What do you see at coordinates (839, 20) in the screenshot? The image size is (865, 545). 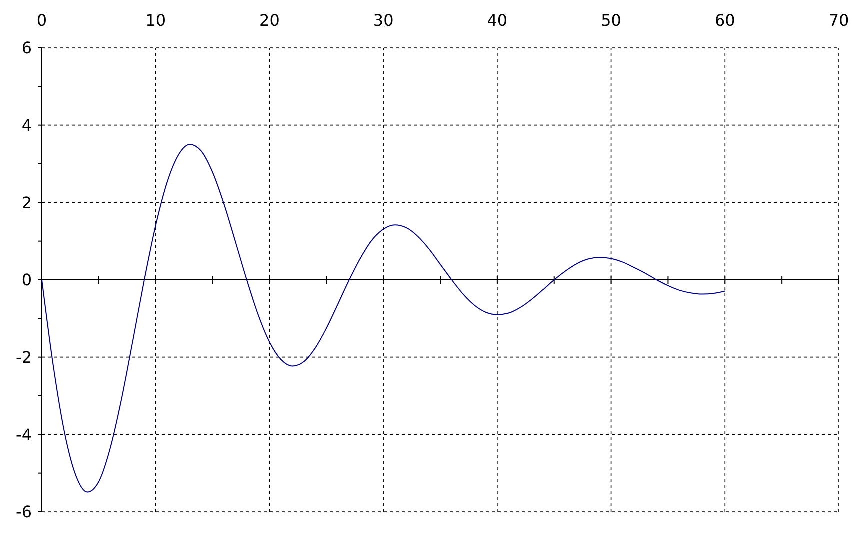 I see `x-tick-label: 70` at bounding box center [839, 20].